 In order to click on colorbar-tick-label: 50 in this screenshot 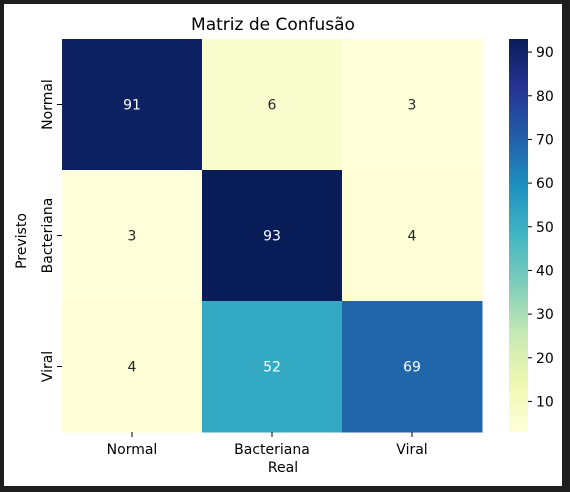, I will do `click(545, 228)`.